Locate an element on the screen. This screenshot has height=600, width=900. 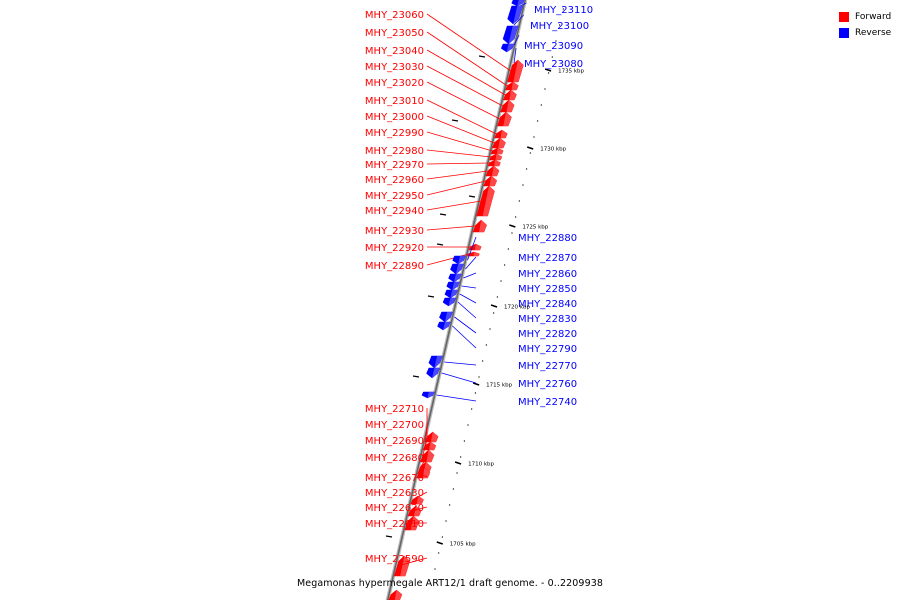
forward-gene-label: MHY_22670 is located at coordinates (394, 478).